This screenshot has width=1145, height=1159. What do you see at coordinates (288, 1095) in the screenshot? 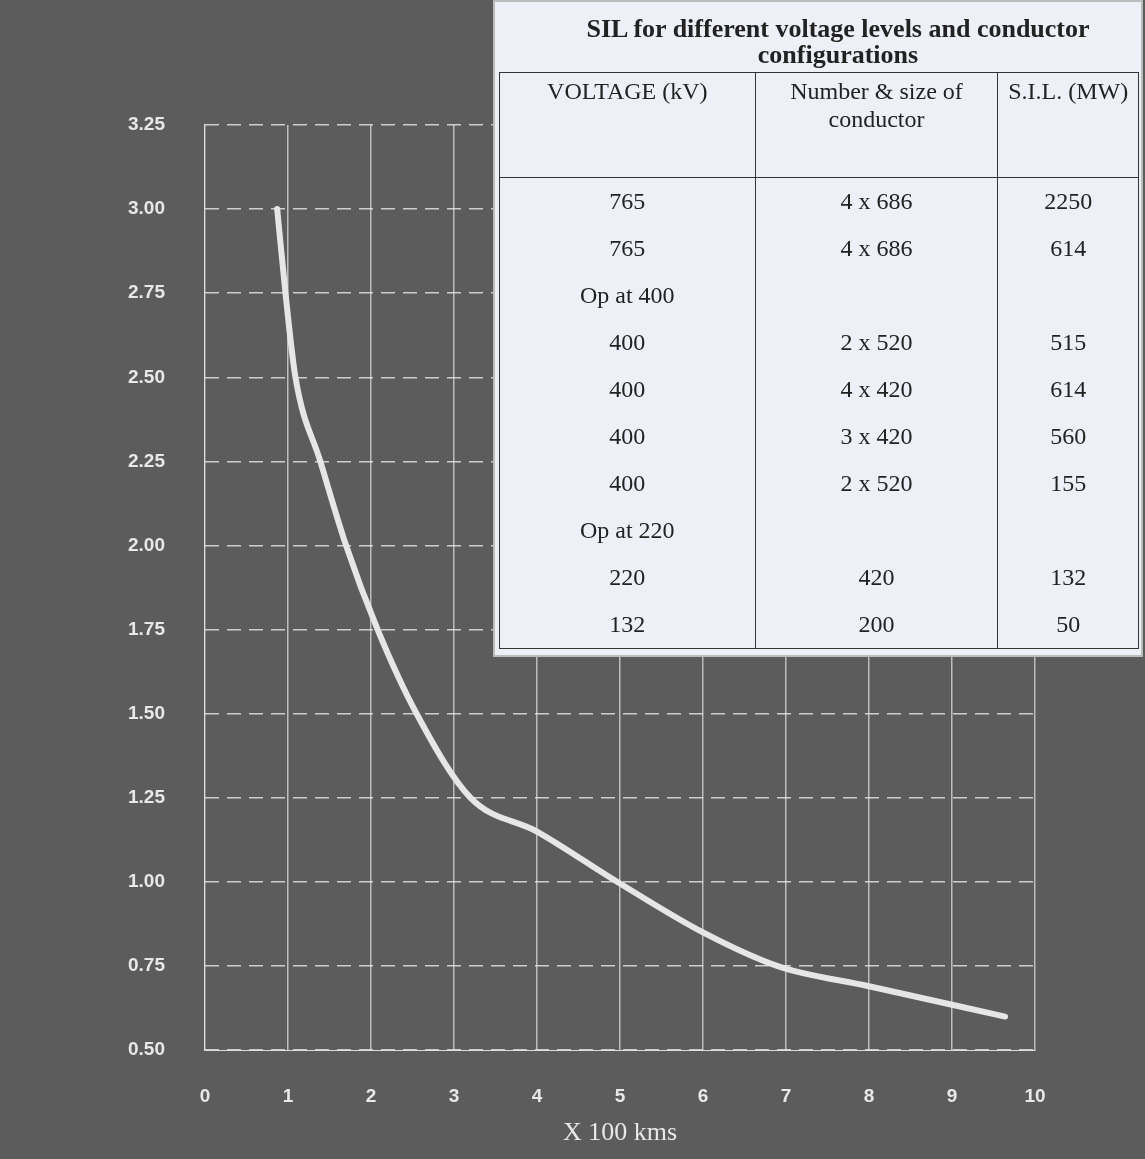
I see `x-tick-label: 1` at bounding box center [288, 1095].